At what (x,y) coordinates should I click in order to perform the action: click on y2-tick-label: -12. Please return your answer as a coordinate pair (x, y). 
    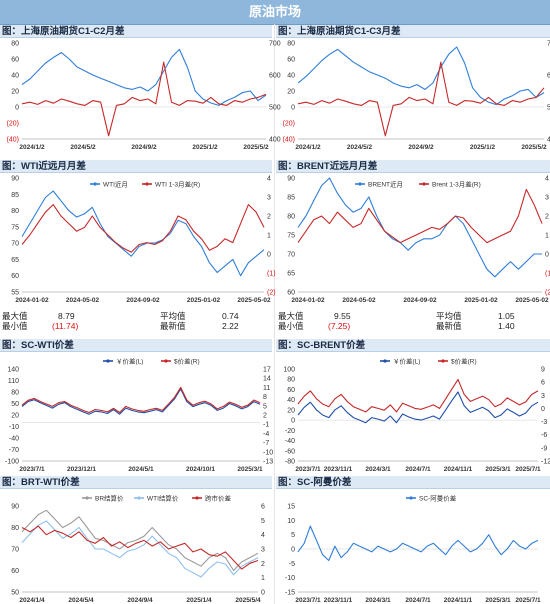
    Looking at the image, I should click on (545, 462).